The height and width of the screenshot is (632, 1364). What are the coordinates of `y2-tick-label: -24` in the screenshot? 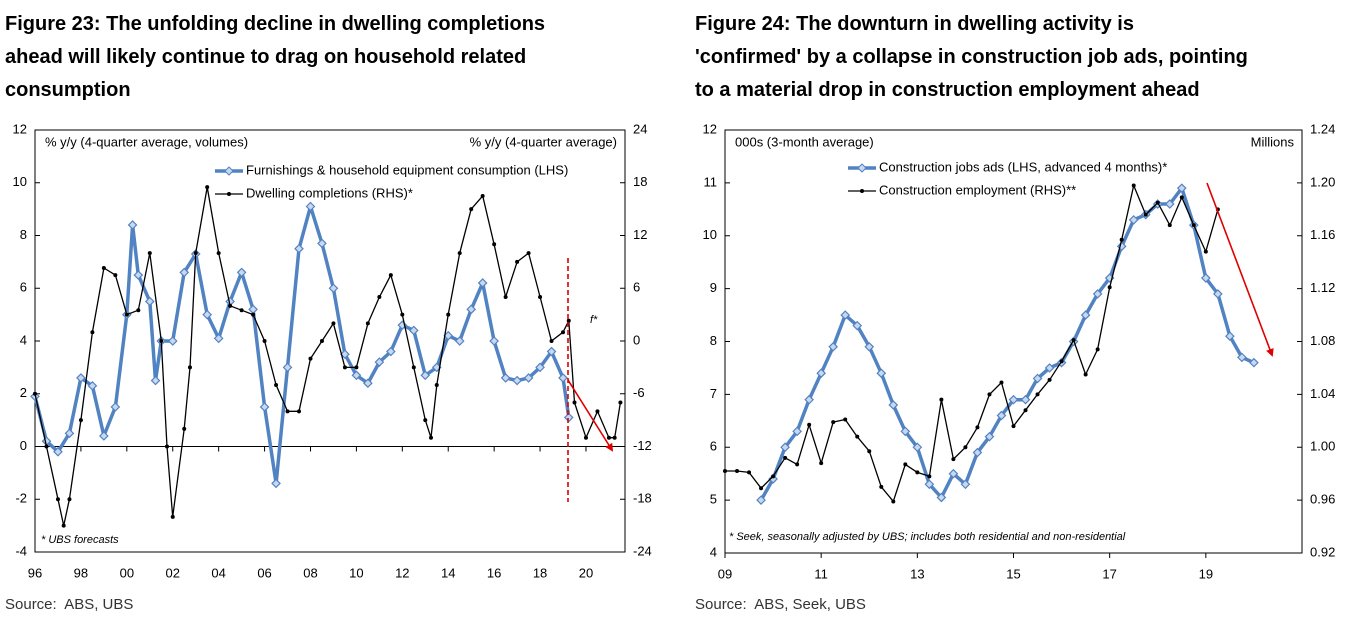 It's located at (642, 550).